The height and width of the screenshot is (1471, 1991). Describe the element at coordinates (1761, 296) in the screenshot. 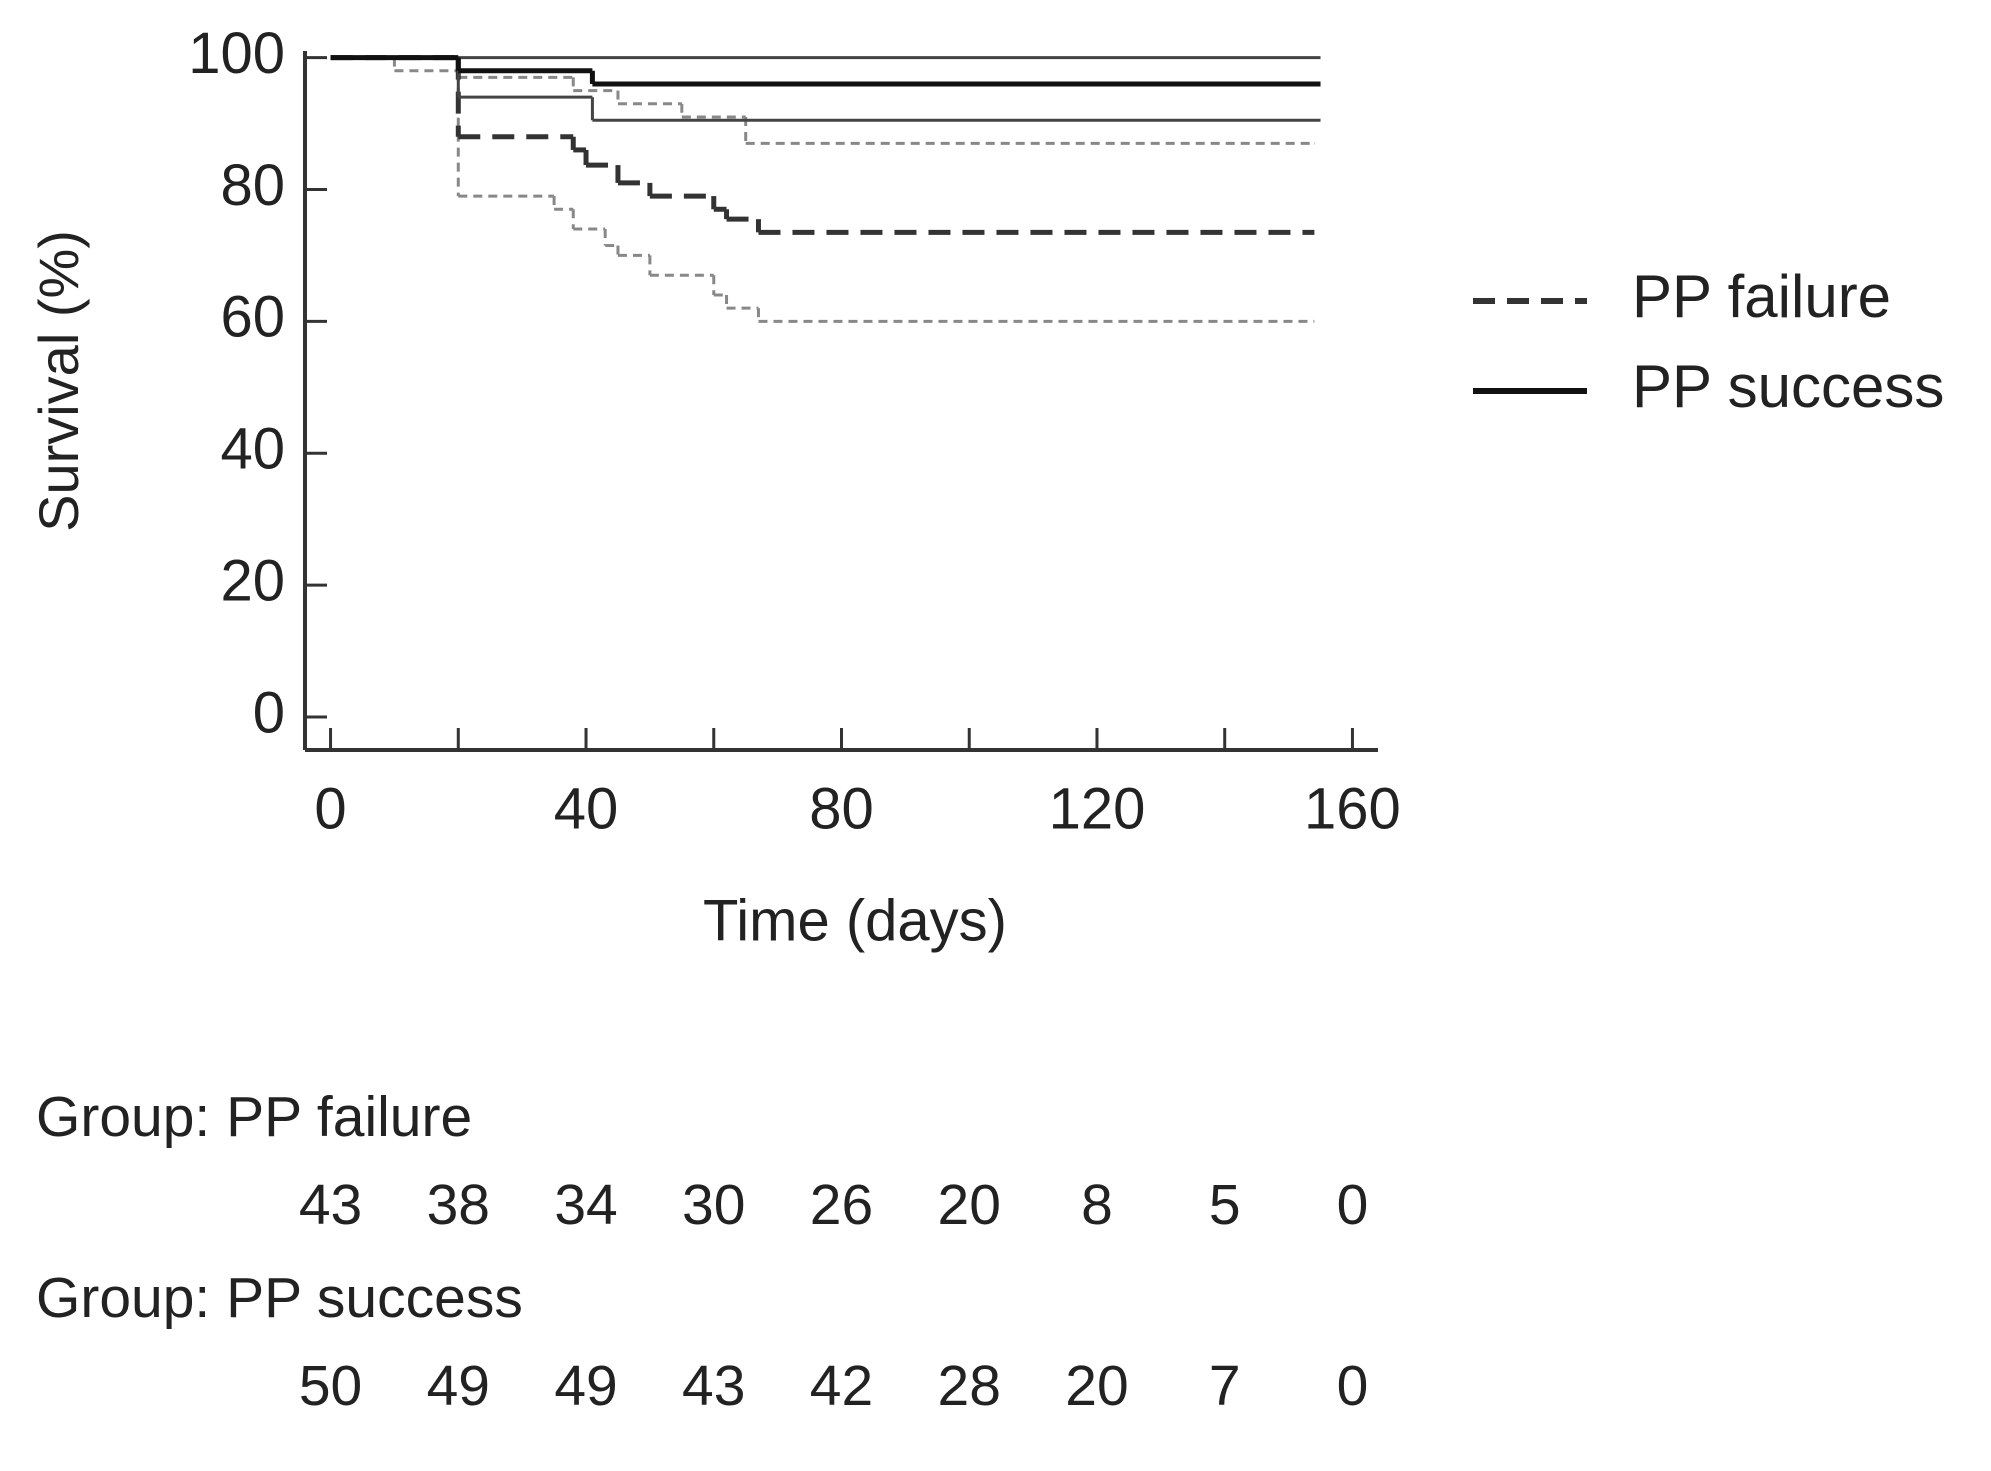

I see `legend-label: PP failure` at that location.